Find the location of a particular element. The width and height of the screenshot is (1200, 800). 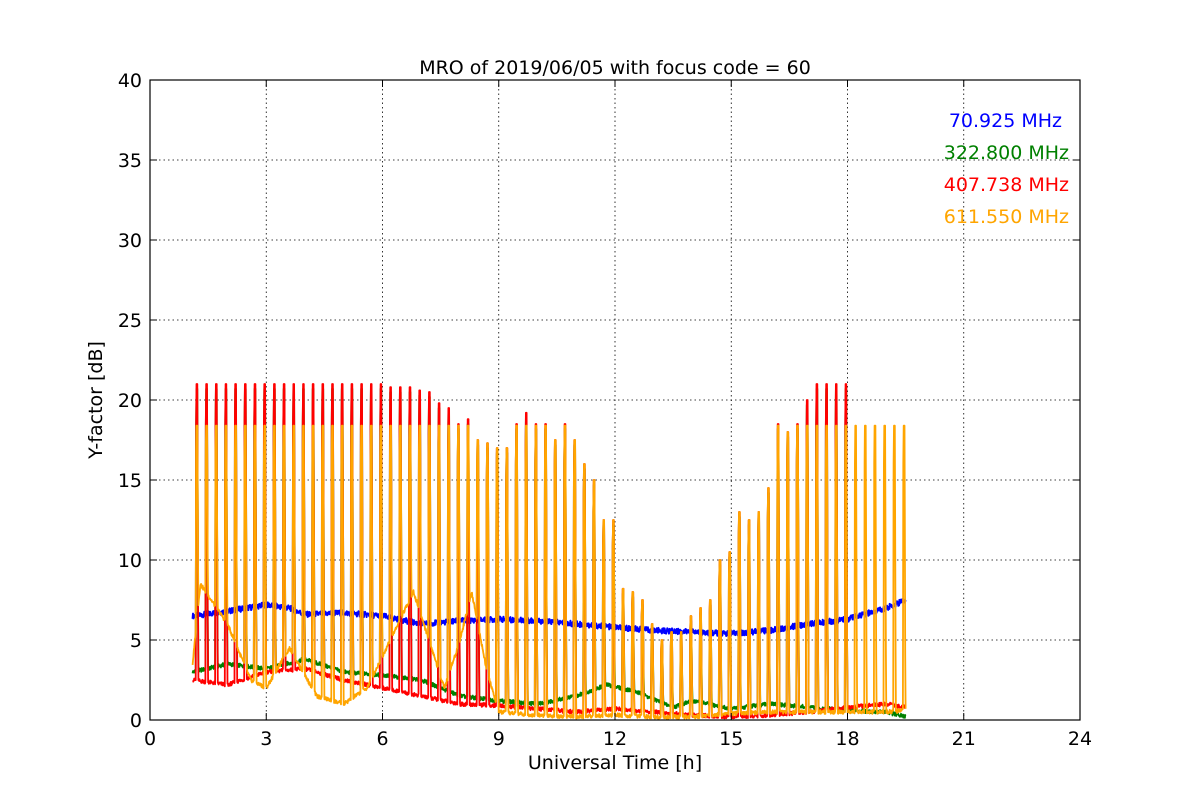

x-tick-label: 0 is located at coordinates (150, 739).